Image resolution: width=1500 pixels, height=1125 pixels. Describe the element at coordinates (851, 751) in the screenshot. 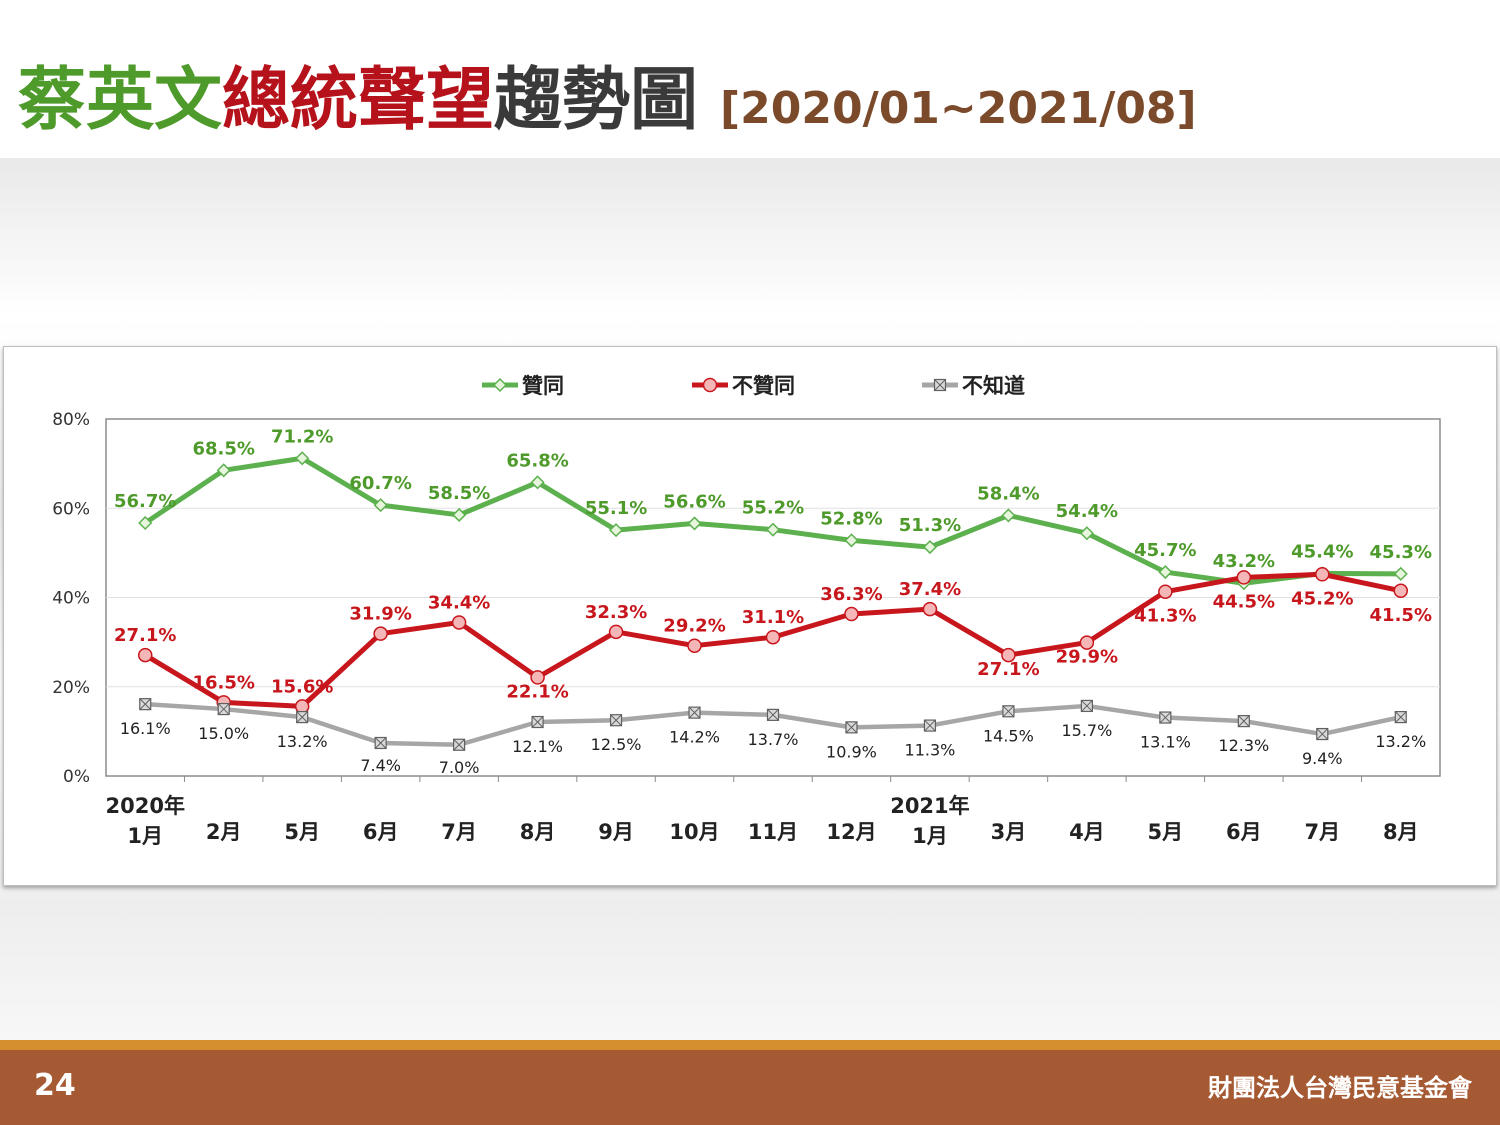

I see `data-label: 10.9%` at that location.